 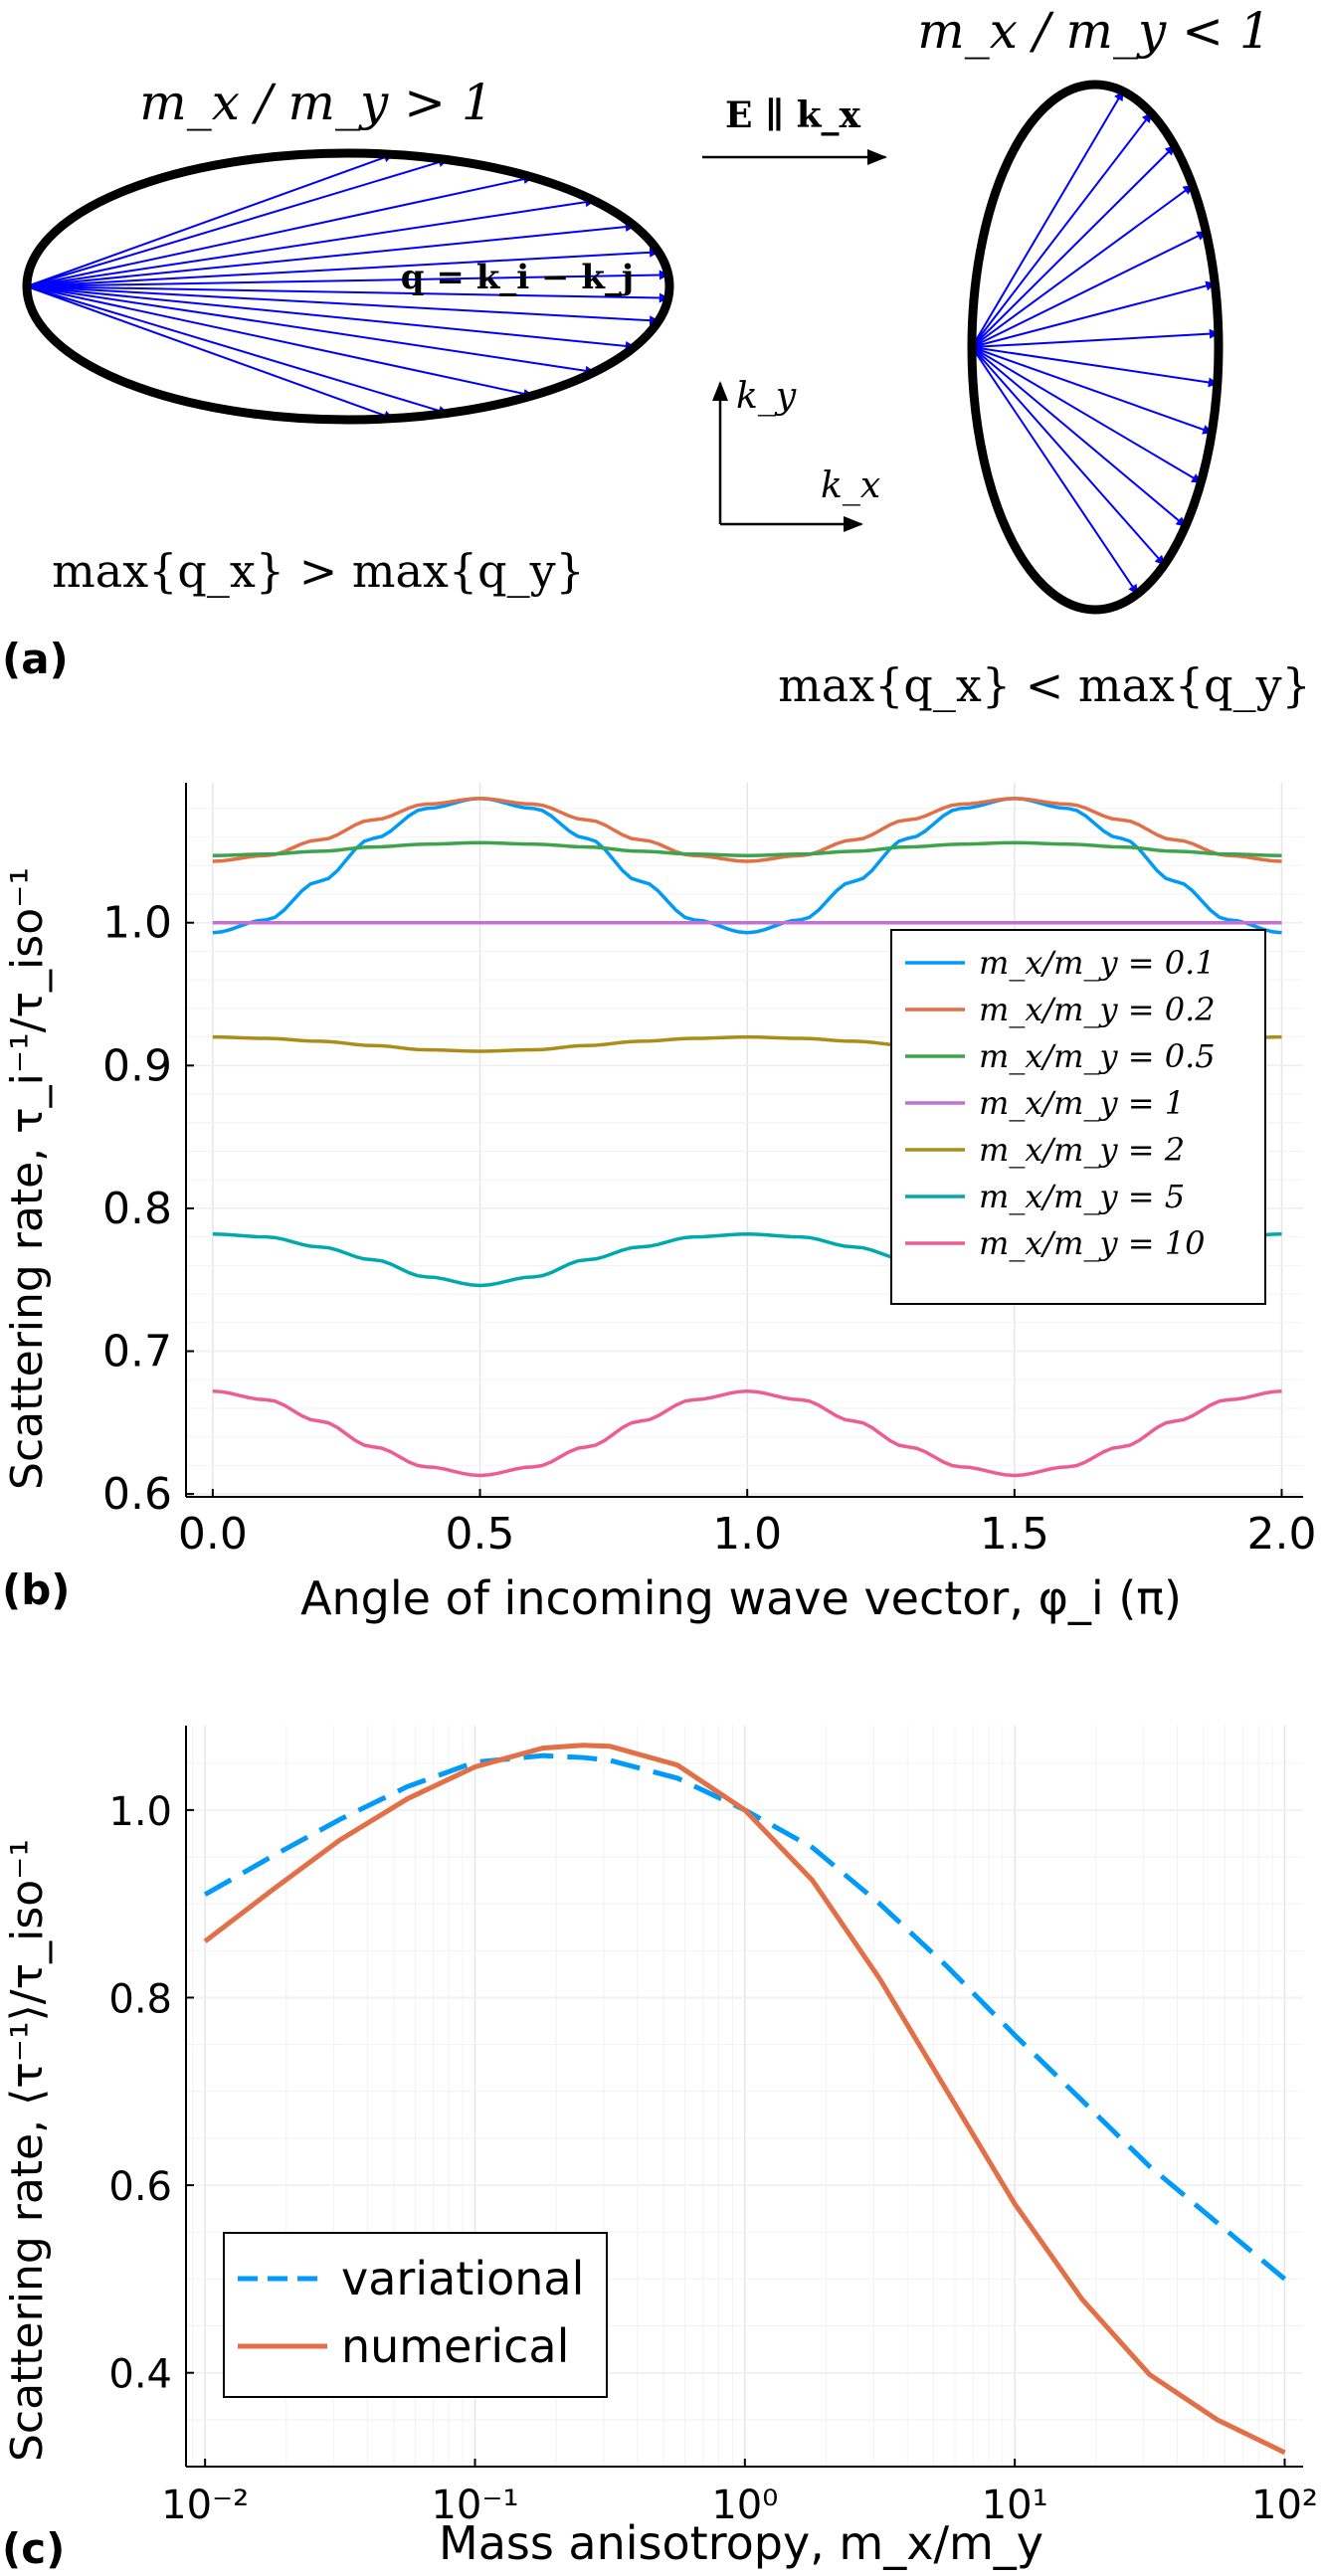 I want to click on ky-axis-label: k_y, so click(x=766, y=396).